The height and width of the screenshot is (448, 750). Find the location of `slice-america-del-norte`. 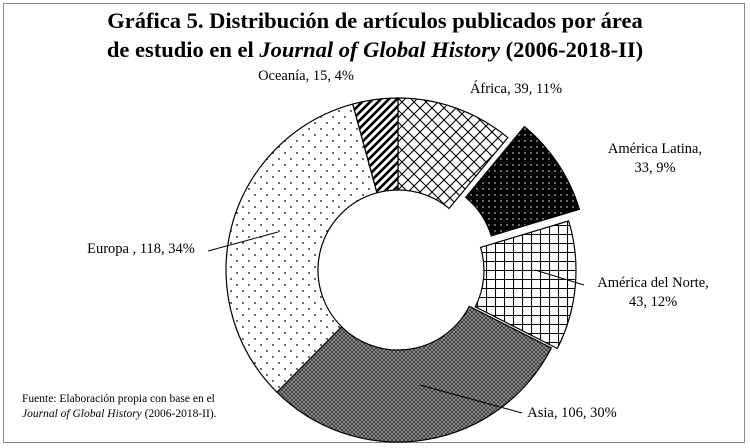

slice-america-del-norte is located at coordinates (525, 285).